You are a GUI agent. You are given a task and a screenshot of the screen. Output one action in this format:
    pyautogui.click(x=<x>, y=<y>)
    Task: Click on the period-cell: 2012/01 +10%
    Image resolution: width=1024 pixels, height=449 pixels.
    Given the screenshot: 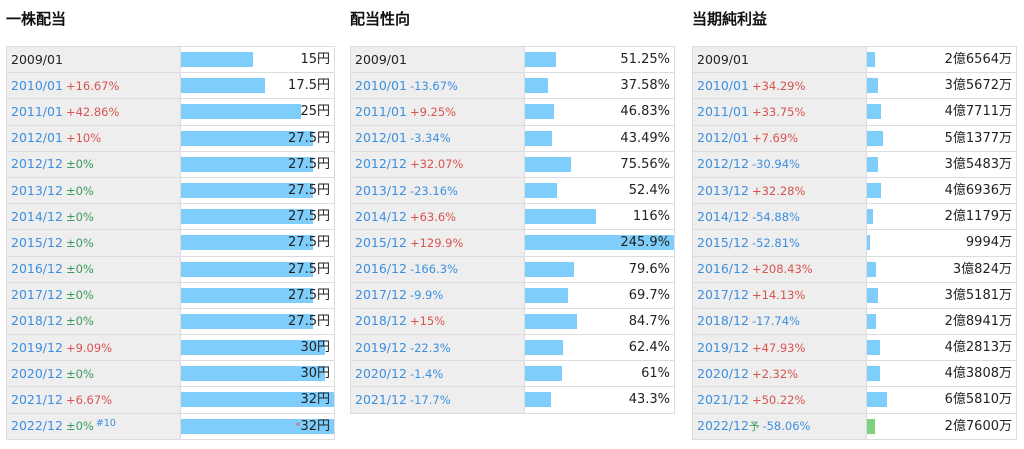 What is the action you would take?
    pyautogui.click(x=93, y=138)
    